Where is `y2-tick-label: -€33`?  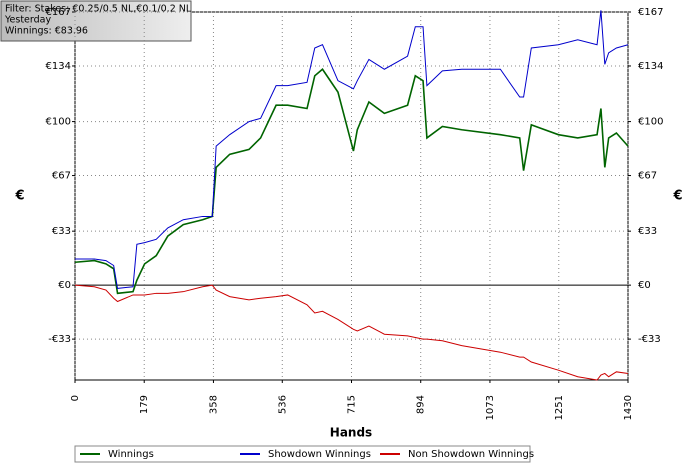
y2-tick-label: -€33 is located at coordinates (649, 339).